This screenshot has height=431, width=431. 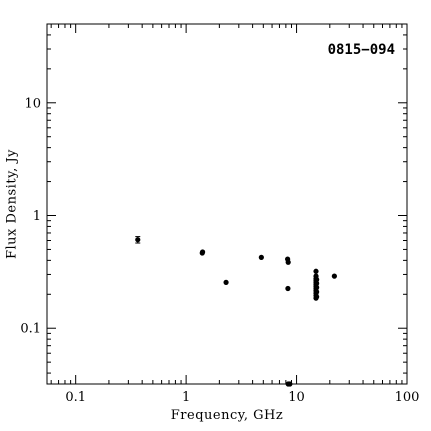 What do you see at coordinates (361, 50) in the screenshot?
I see `chart-title: 0815−094` at bounding box center [361, 50].